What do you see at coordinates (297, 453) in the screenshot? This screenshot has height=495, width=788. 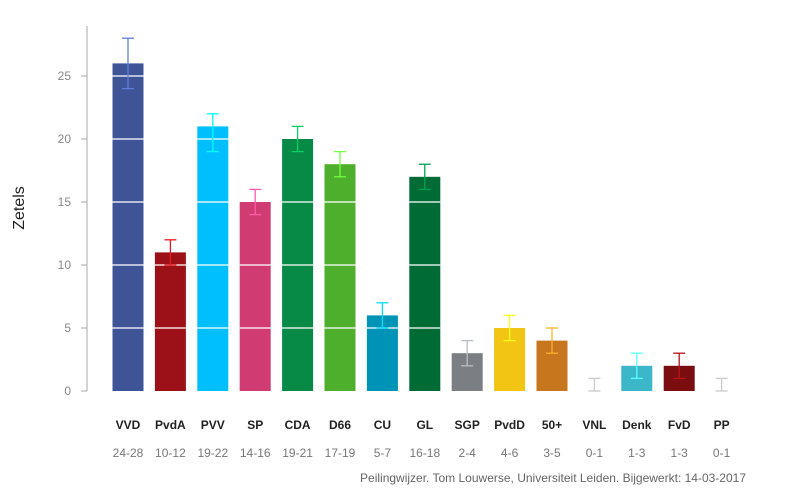 I see `seat-range-label: 19-21` at bounding box center [297, 453].